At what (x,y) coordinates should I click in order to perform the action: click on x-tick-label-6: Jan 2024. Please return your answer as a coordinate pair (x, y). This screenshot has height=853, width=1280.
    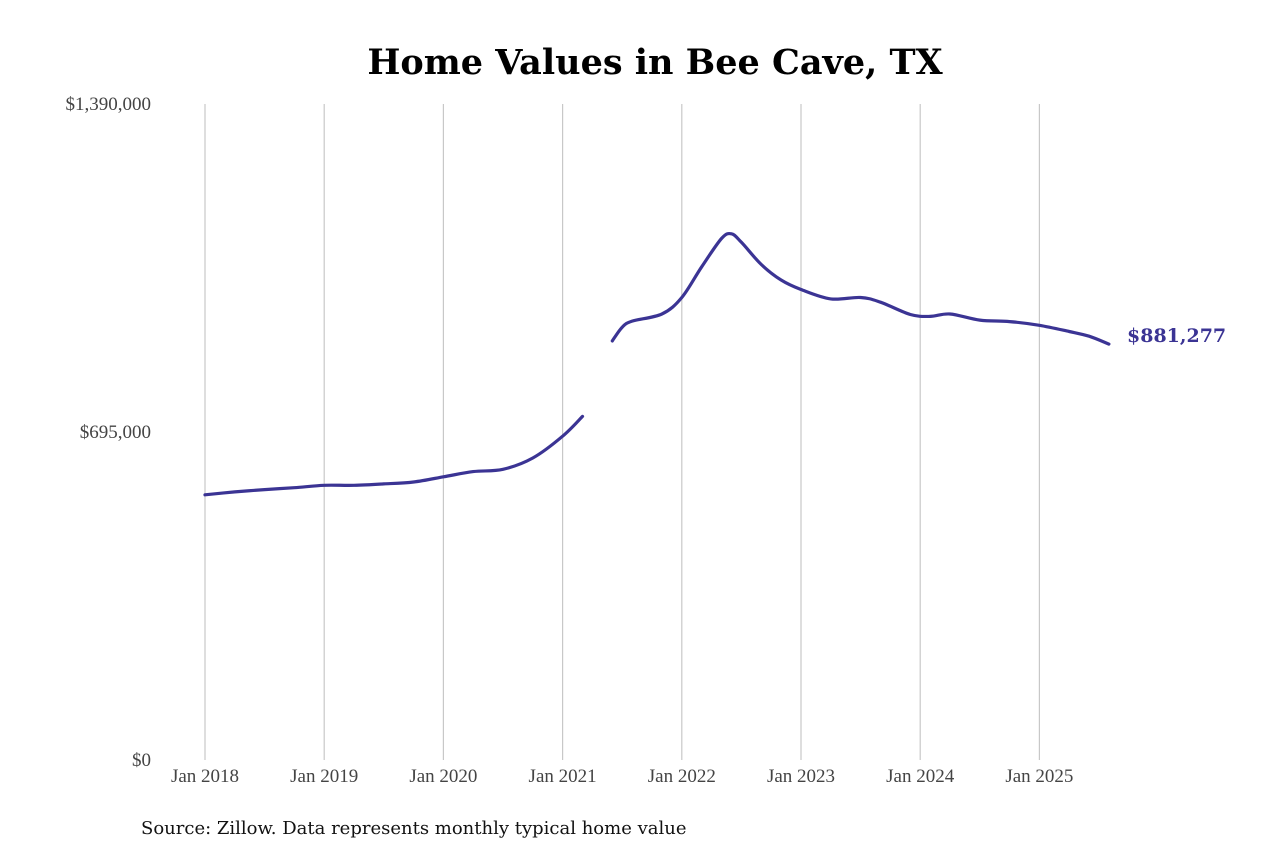
    Looking at the image, I should click on (920, 776).